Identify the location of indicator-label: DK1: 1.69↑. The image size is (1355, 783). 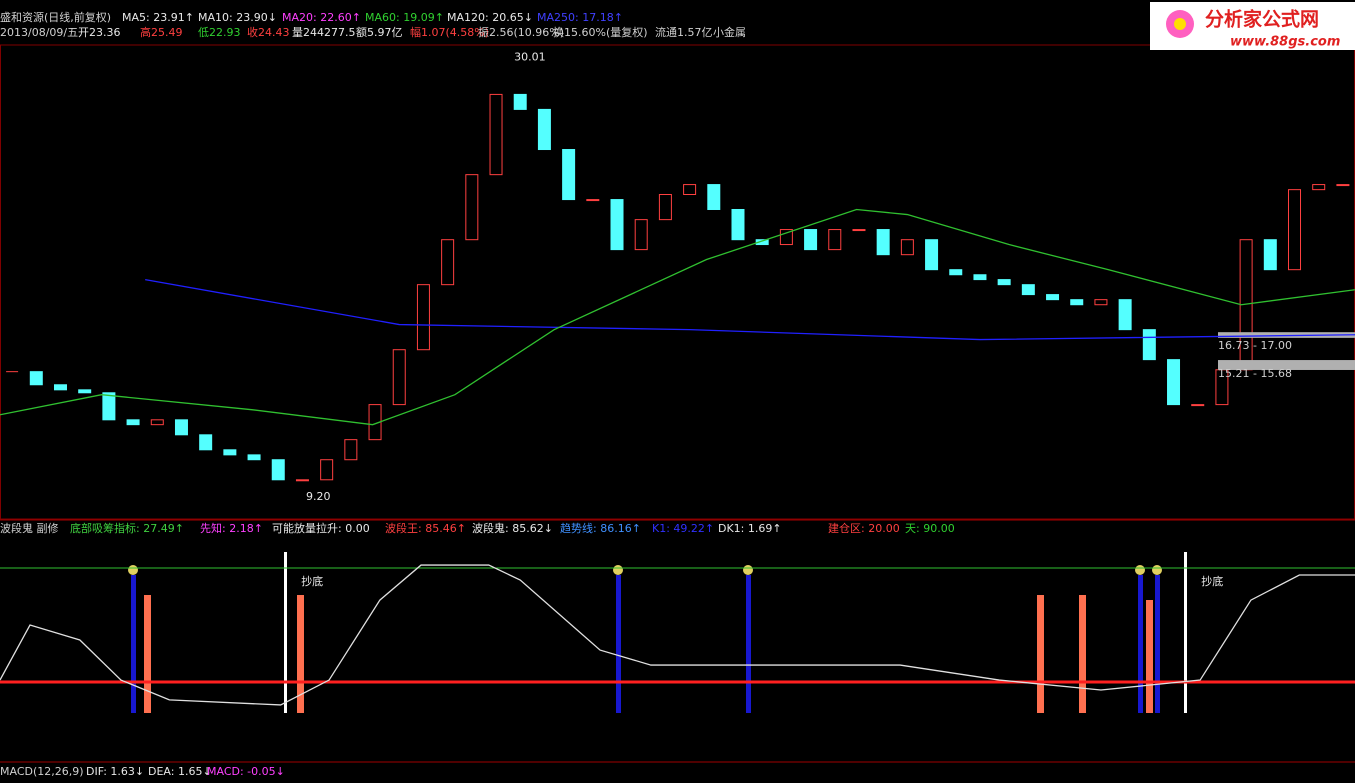
(750, 528).